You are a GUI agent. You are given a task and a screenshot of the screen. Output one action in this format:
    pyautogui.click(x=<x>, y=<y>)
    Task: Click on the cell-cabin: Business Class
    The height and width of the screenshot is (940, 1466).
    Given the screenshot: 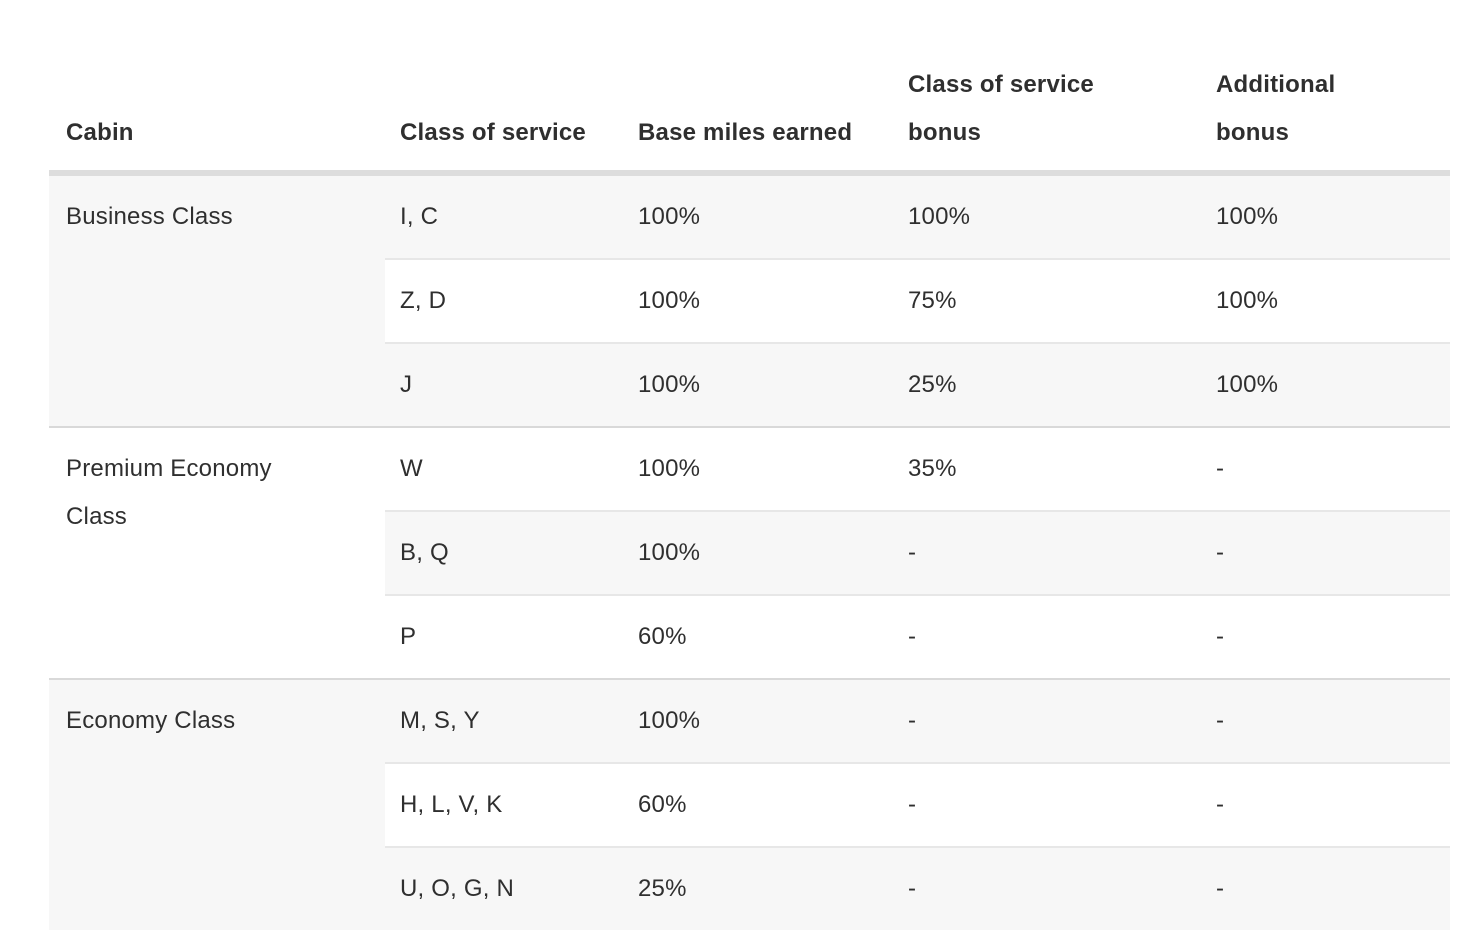 What is the action you would take?
    pyautogui.click(x=217, y=300)
    